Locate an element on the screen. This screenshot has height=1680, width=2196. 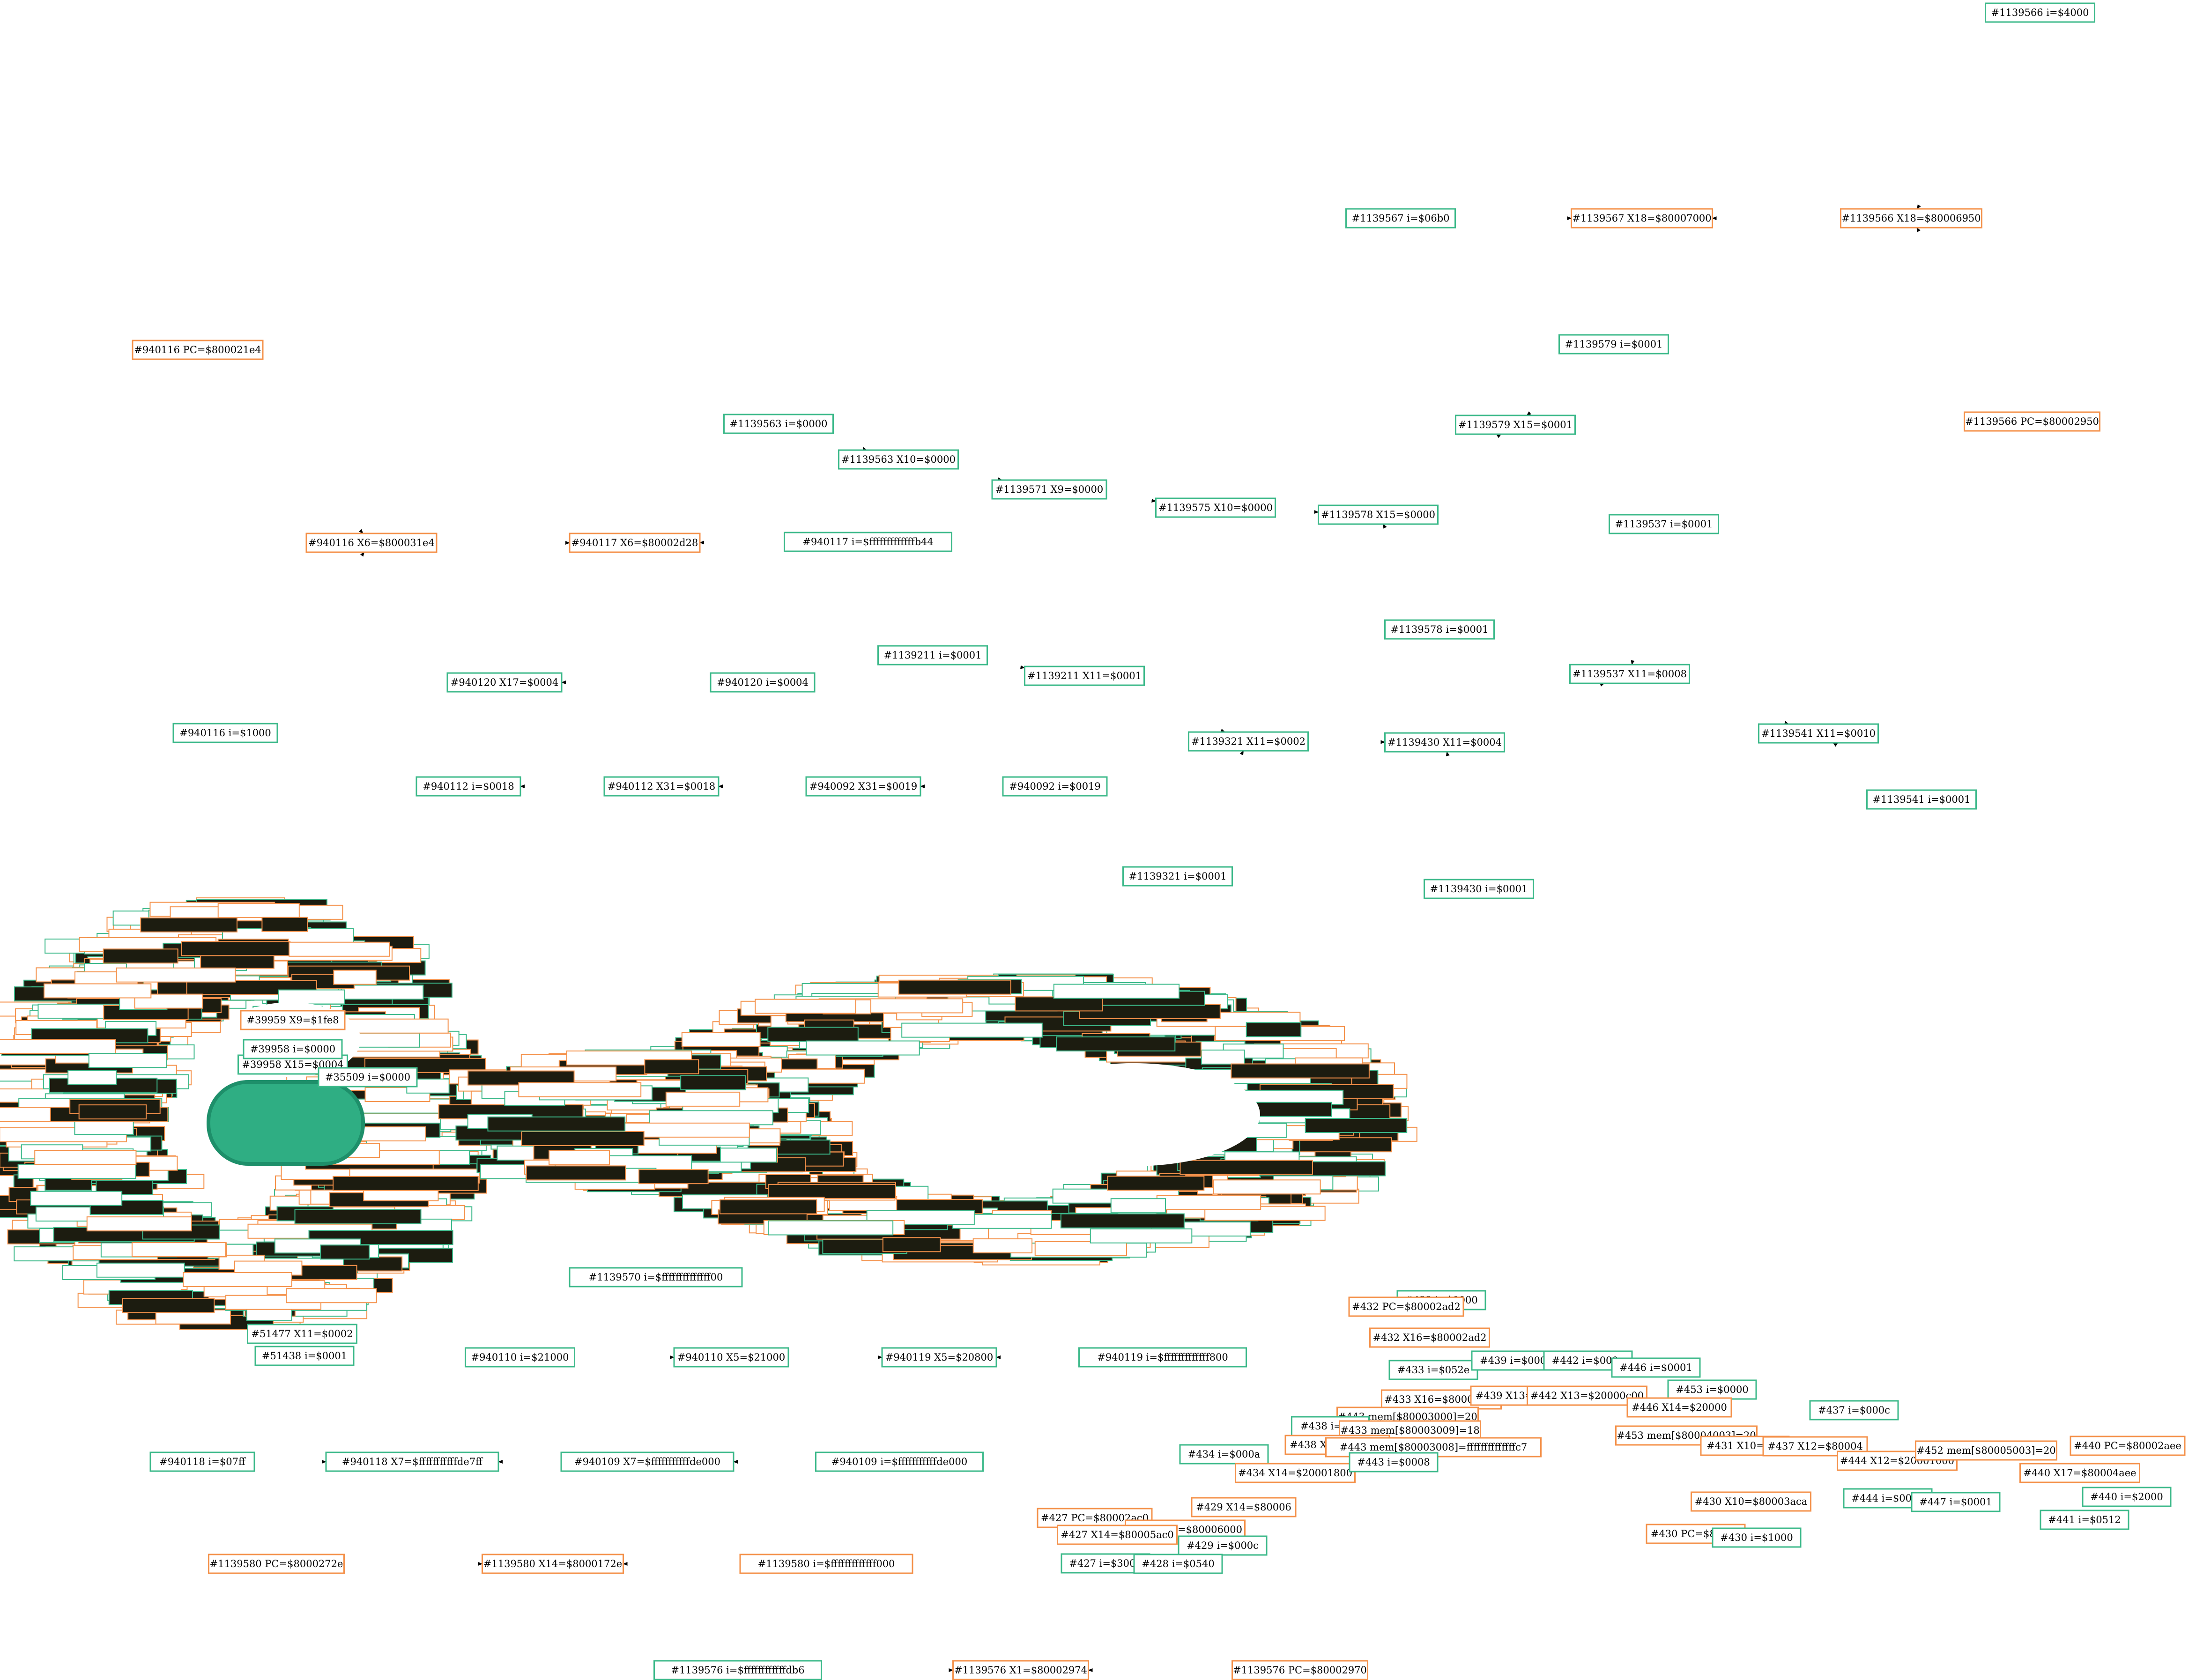
graph-node-label: #440 i=$2000 is located at coordinates (2126, 1496).